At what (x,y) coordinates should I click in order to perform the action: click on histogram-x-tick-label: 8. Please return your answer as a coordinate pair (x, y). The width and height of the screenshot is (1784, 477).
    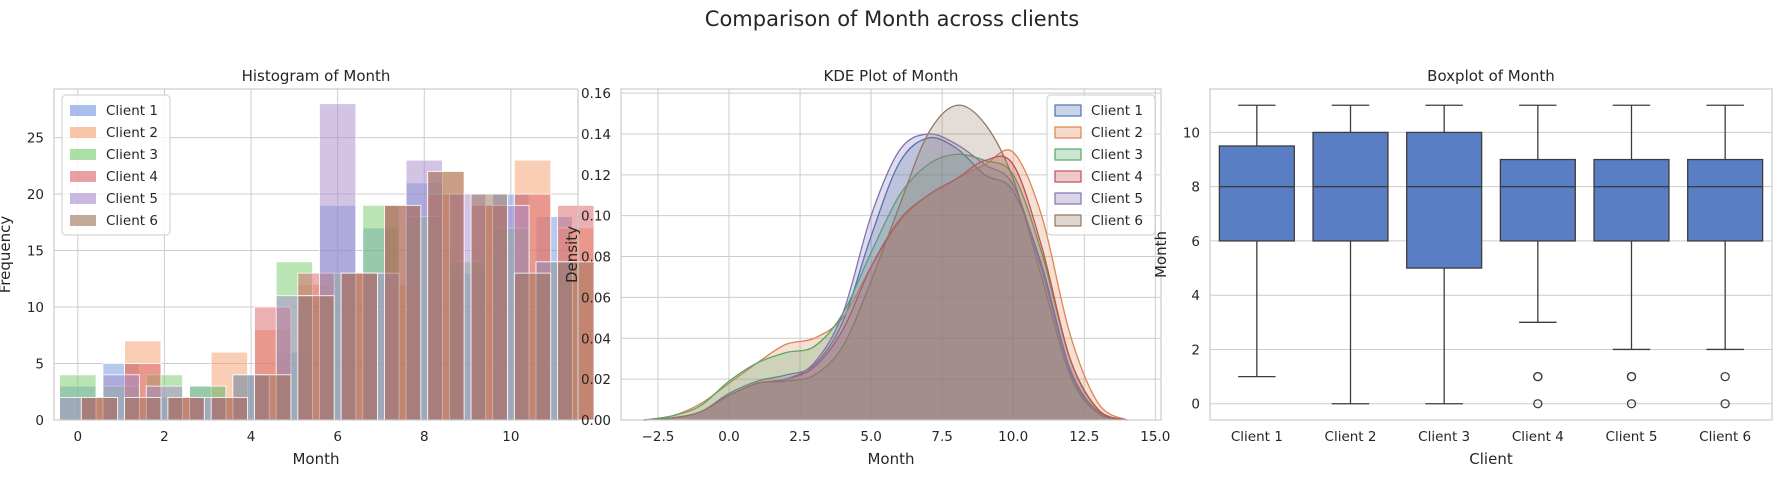
    Looking at the image, I should click on (424, 437).